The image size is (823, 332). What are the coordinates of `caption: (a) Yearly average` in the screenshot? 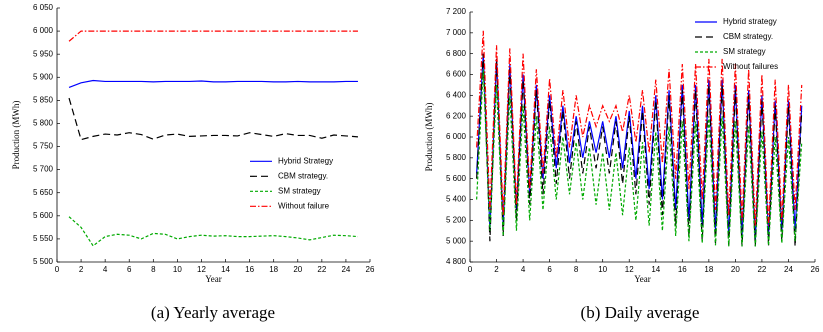 It's located at (213, 312).